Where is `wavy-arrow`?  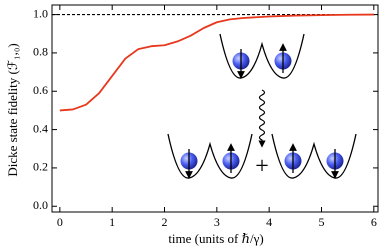 wavy-arrow is located at coordinates (262, 118).